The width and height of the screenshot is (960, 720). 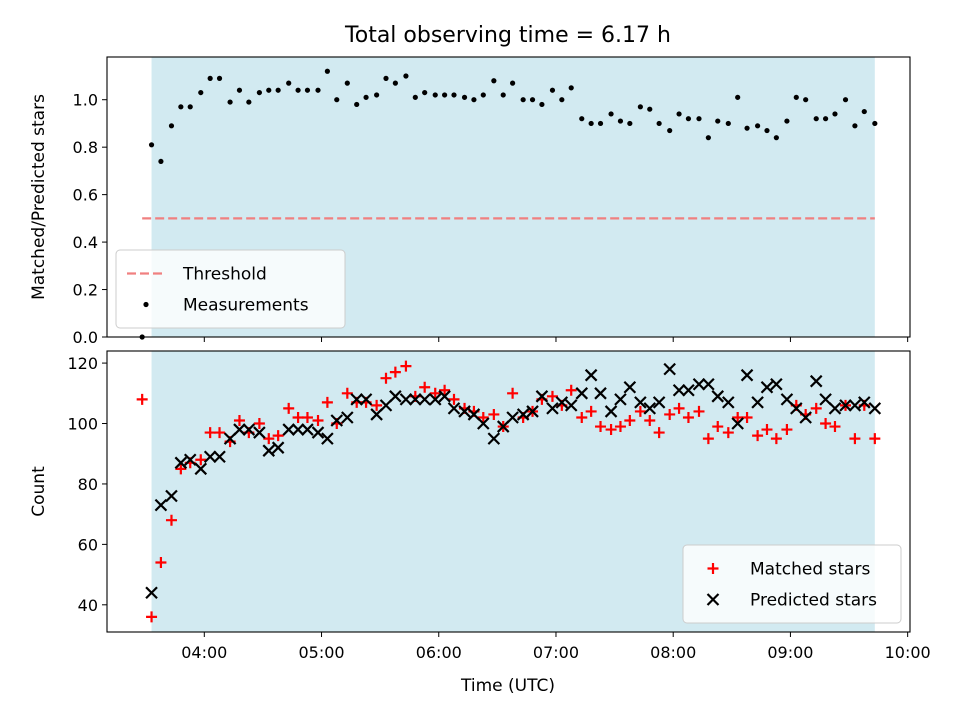 What do you see at coordinates (439, 652) in the screenshot?
I see `x-tick-label: 06:00` at bounding box center [439, 652].